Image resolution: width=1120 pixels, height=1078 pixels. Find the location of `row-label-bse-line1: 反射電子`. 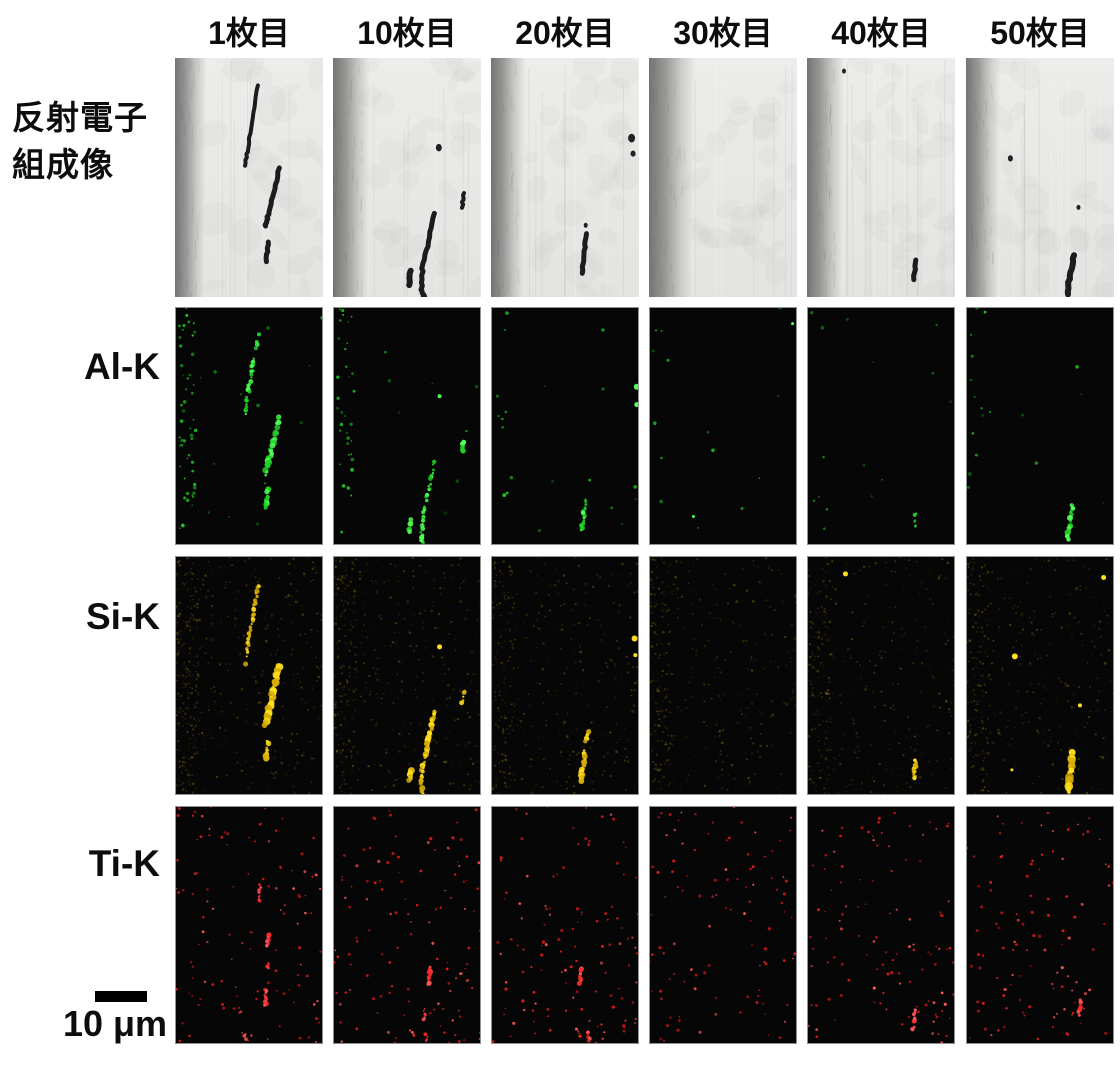

row-label-bse-line1: 反射電子 is located at coordinates (80, 117).